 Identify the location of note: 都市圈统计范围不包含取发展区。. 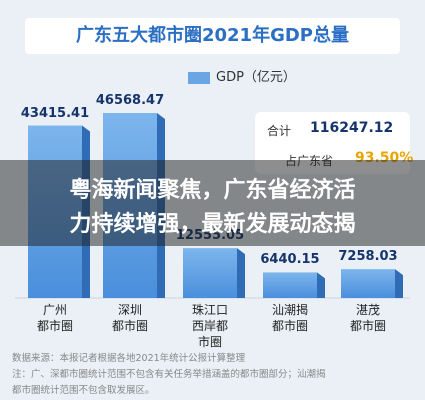
(83, 390).